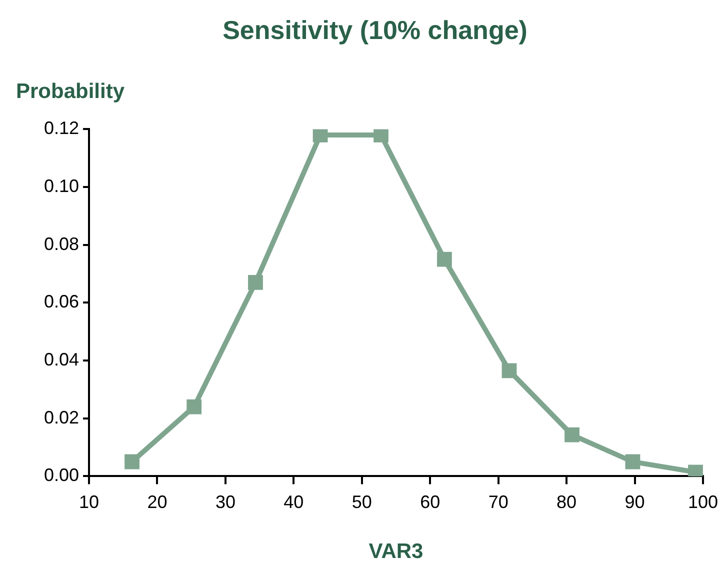 The image size is (726, 577). Describe the element at coordinates (634, 502) in the screenshot. I see `x-tick-label: 90` at that location.